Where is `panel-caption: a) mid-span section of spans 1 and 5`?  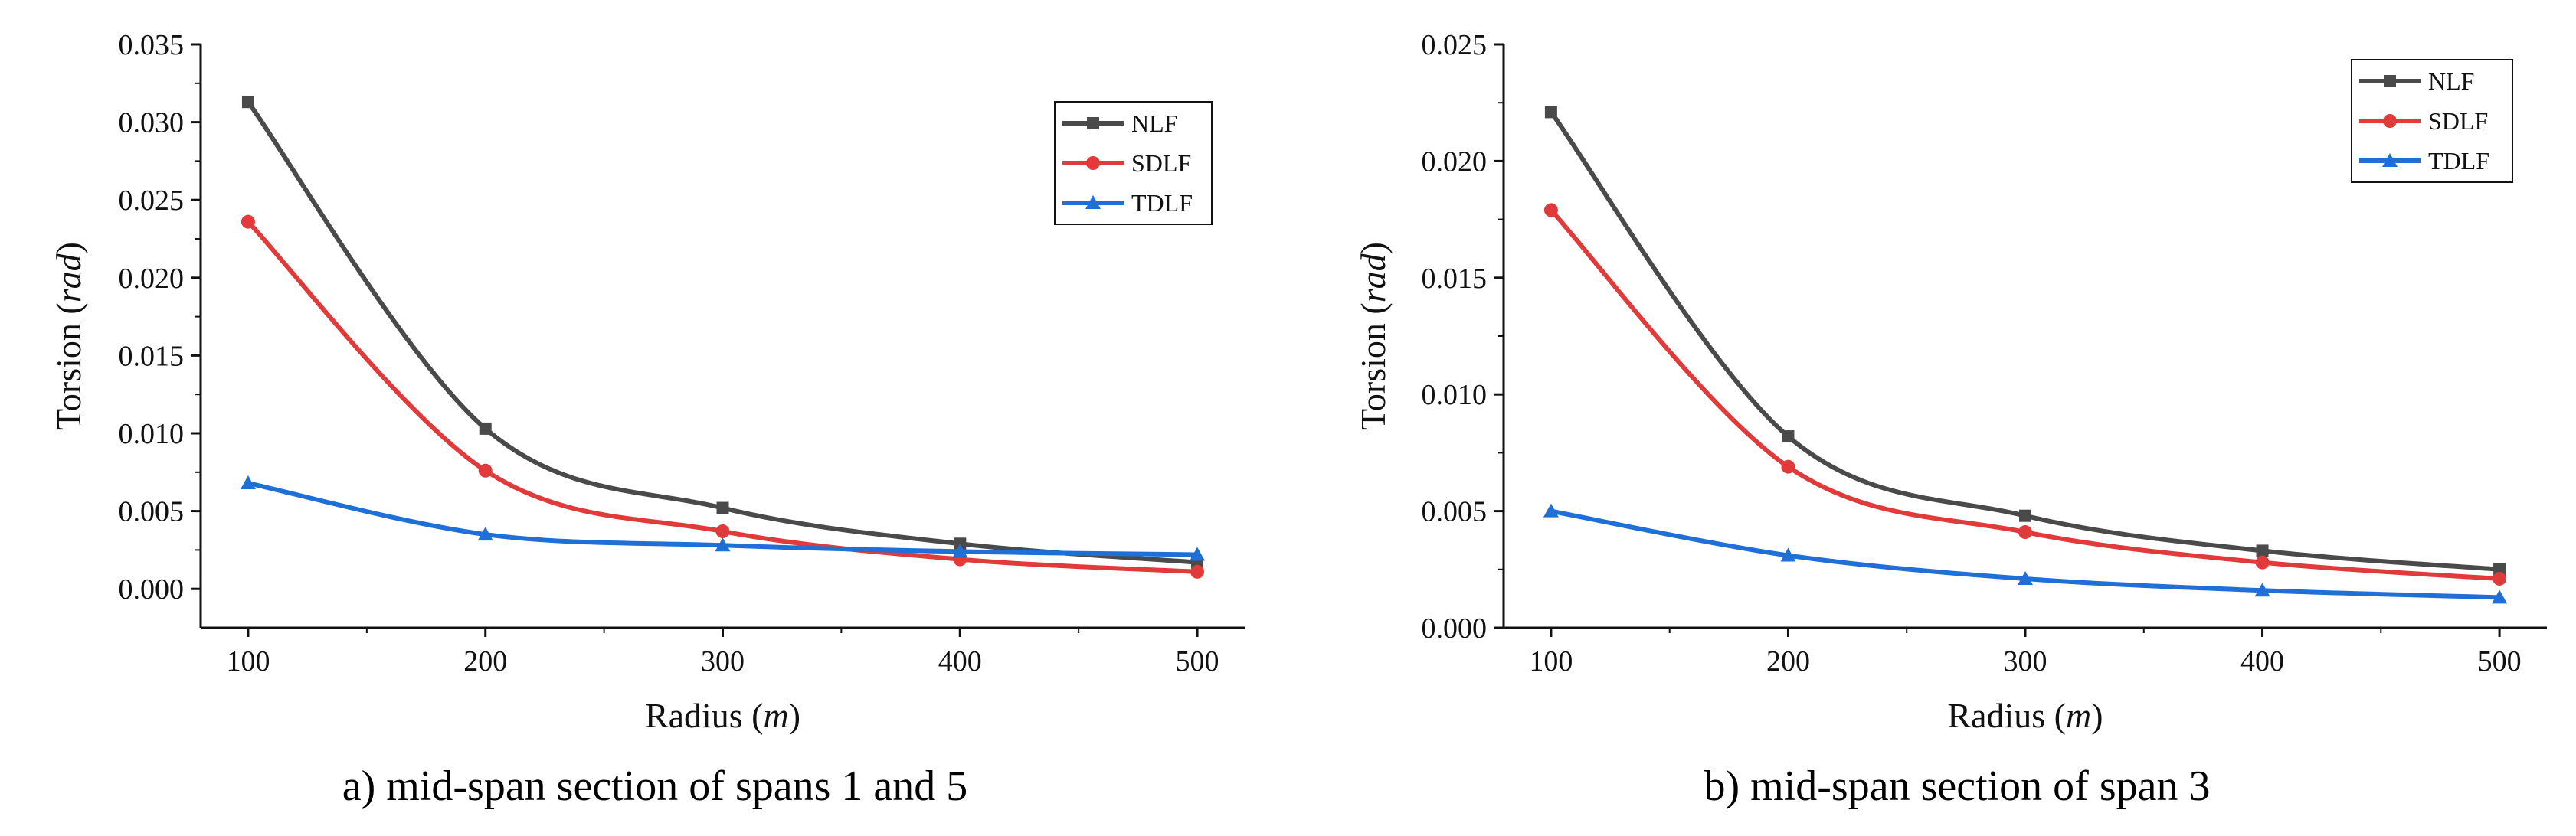
panel-caption: a) mid-span section of spans 1 and 5 is located at coordinates (654, 786).